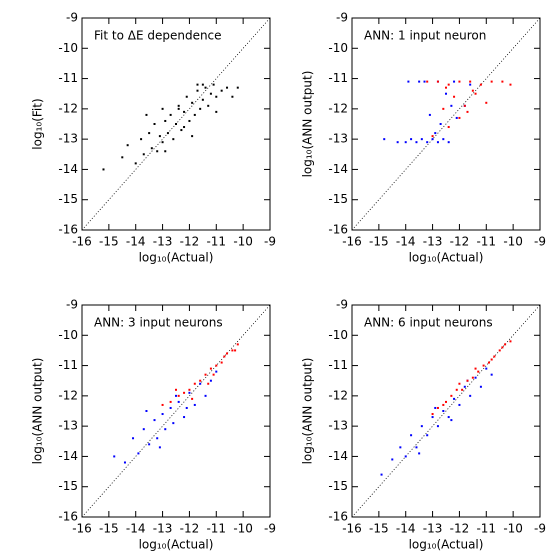  I want to click on y-tick-label: -14, so click(68, 169).